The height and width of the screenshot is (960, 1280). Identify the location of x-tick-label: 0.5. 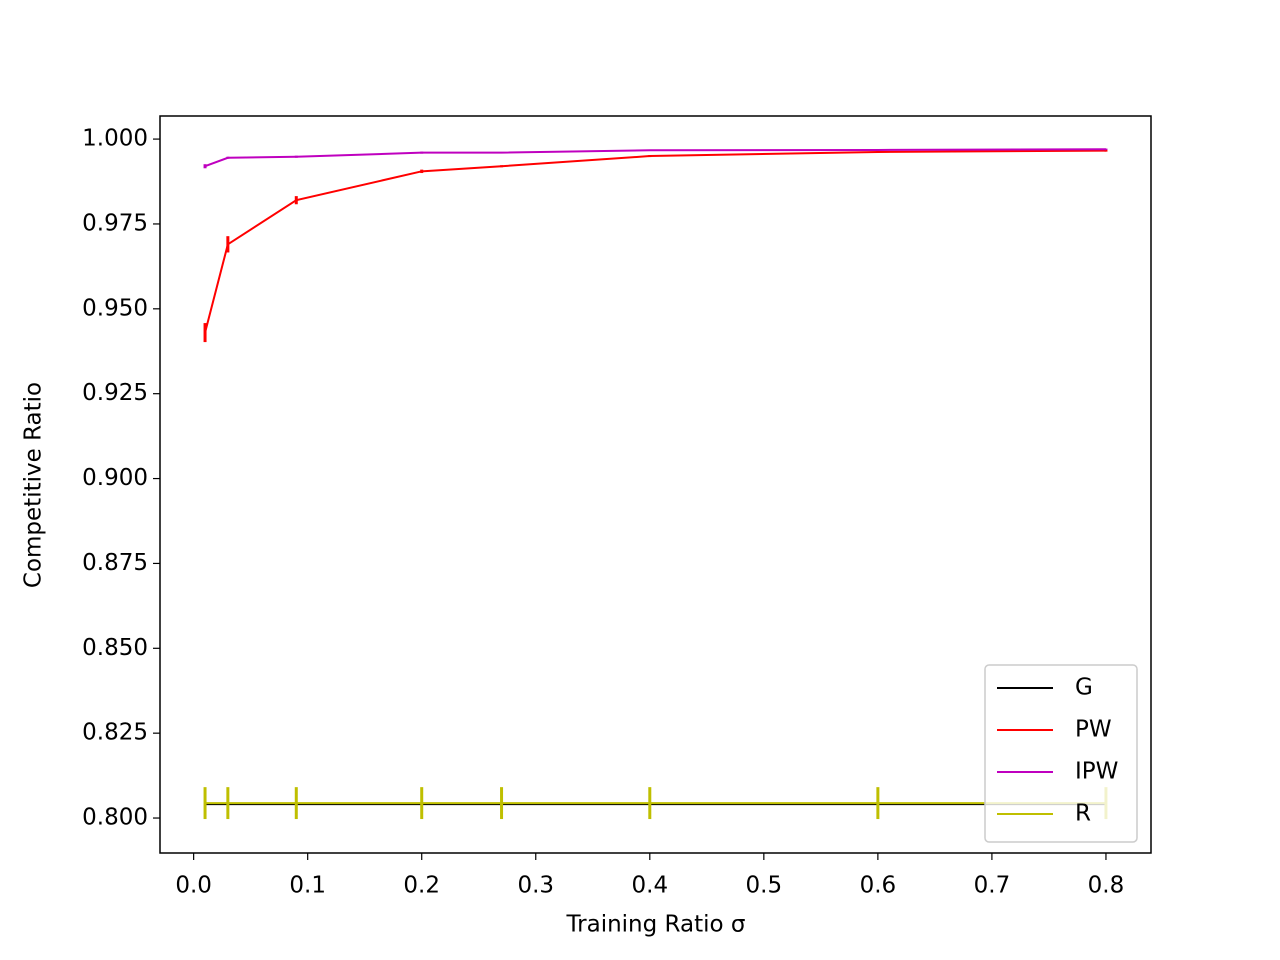
(764, 886).